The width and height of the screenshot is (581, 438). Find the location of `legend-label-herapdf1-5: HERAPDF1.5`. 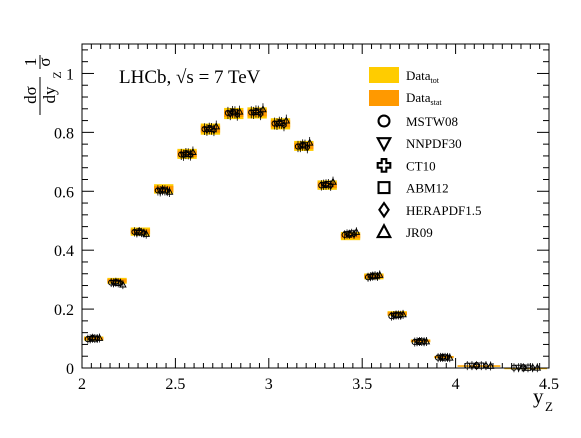

legend-label-herapdf1-5: HERAPDF1.5 is located at coordinates (444, 210).